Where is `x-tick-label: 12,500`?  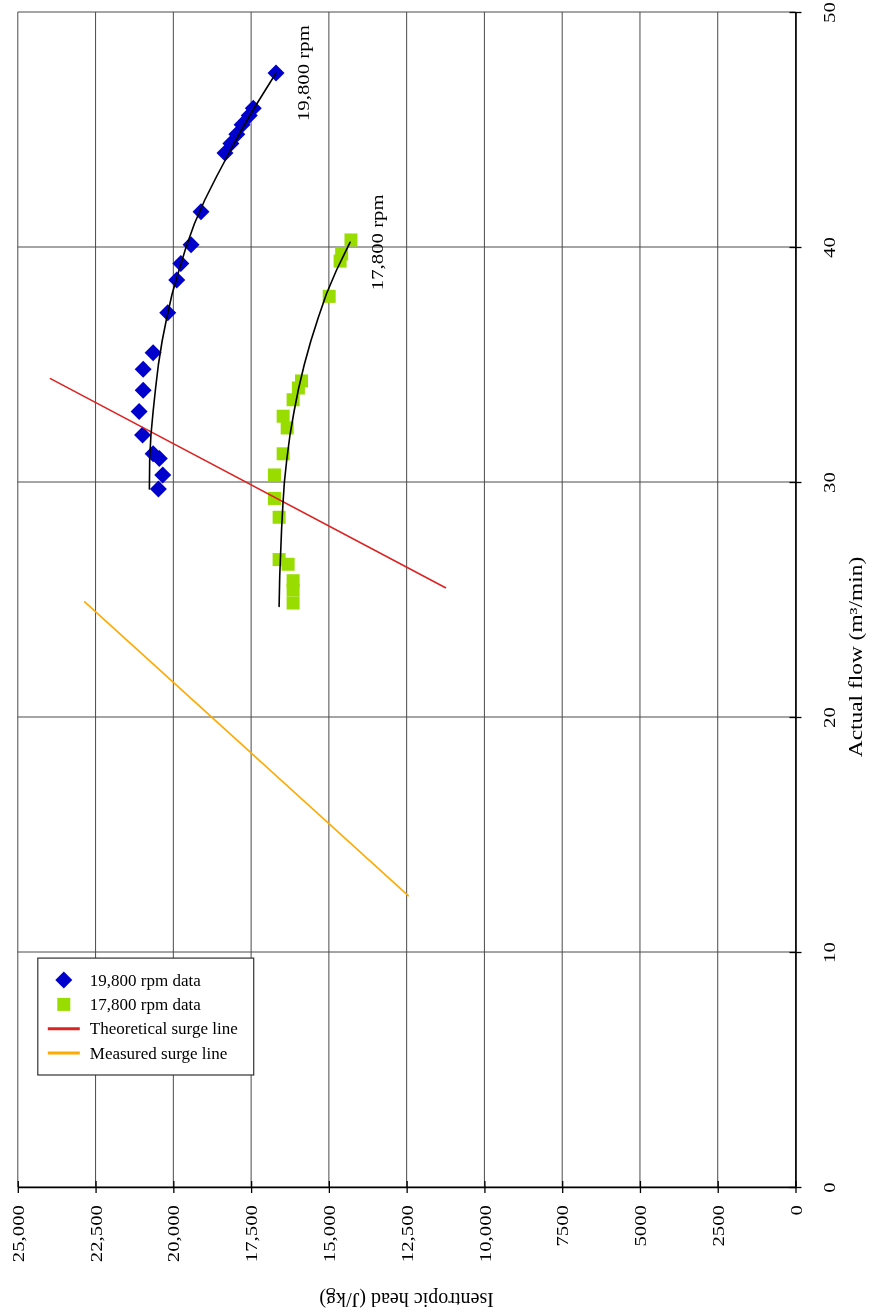
x-tick-label: 12,500 is located at coordinates (407, 1234).